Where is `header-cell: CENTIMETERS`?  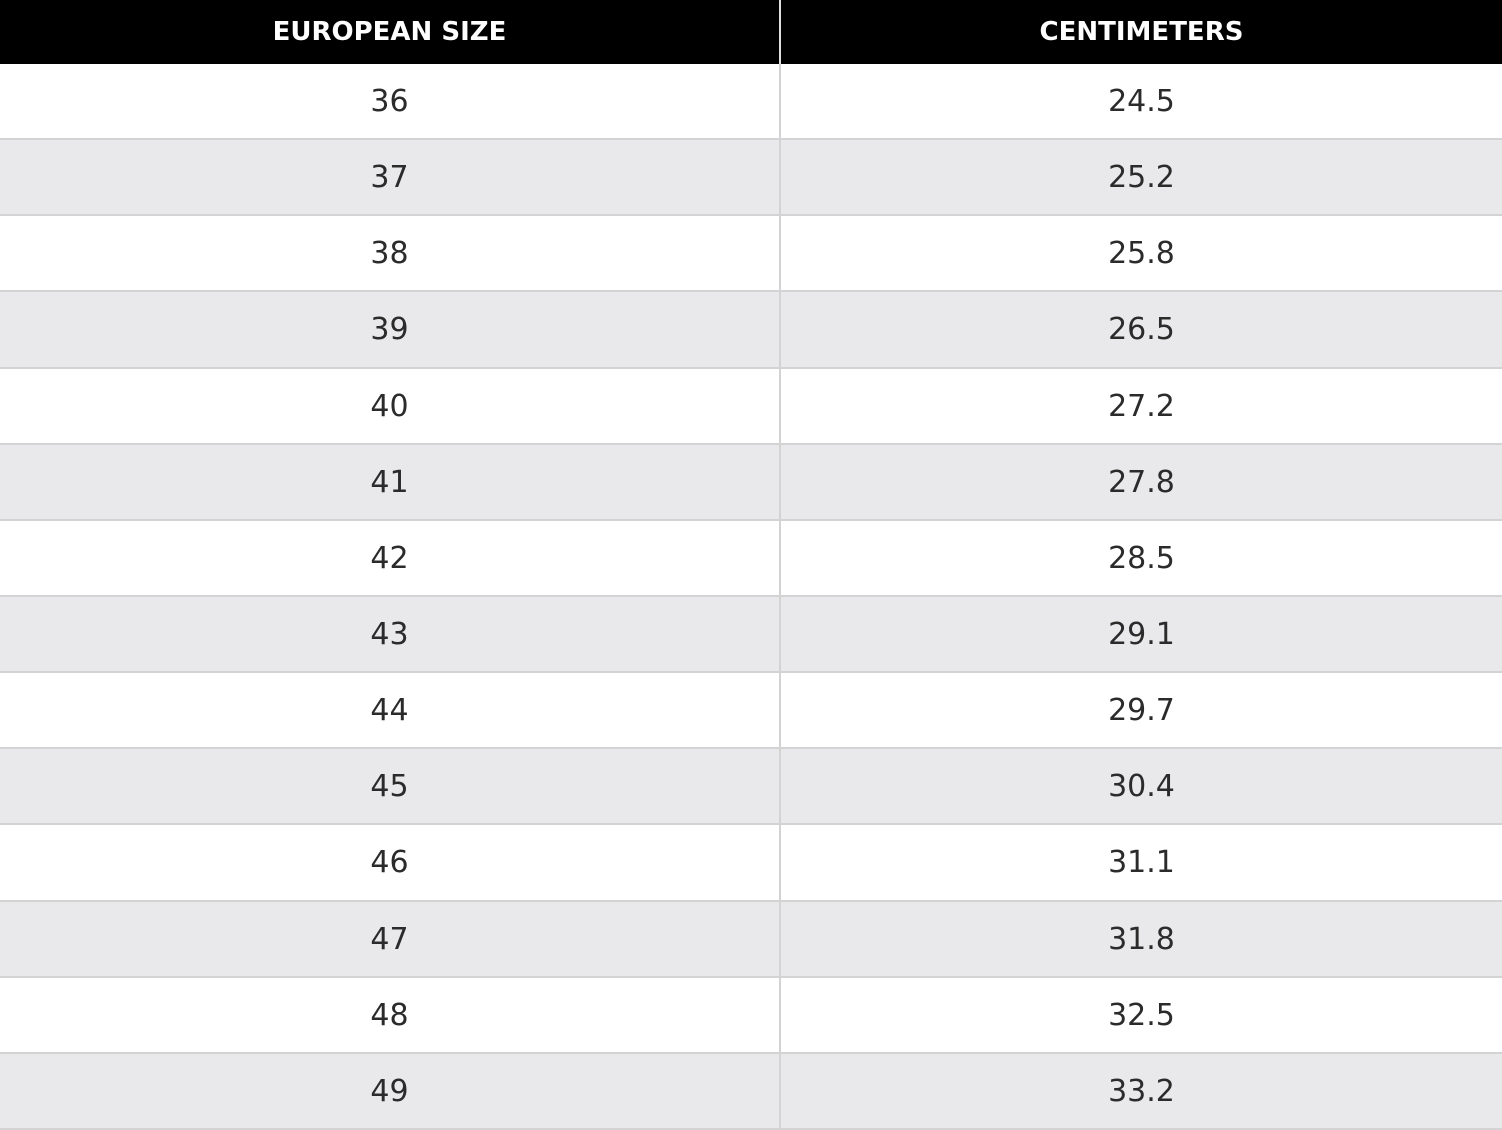
header-cell: CENTIMETERS is located at coordinates (1141, 32).